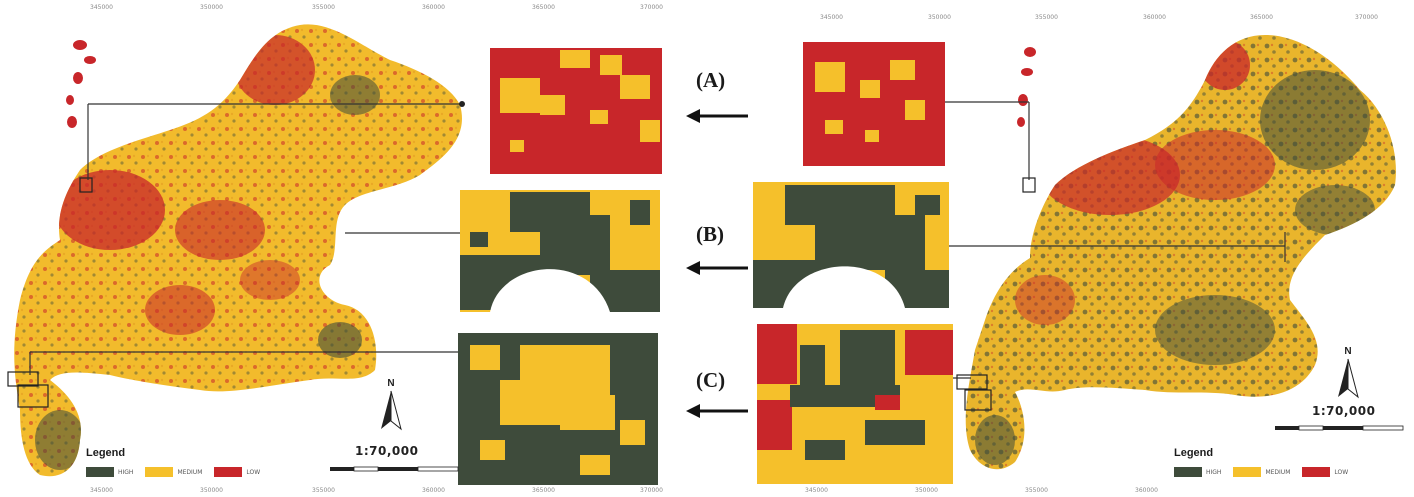 The image size is (1414, 497). I want to click on inset-a-left, so click(576, 111).